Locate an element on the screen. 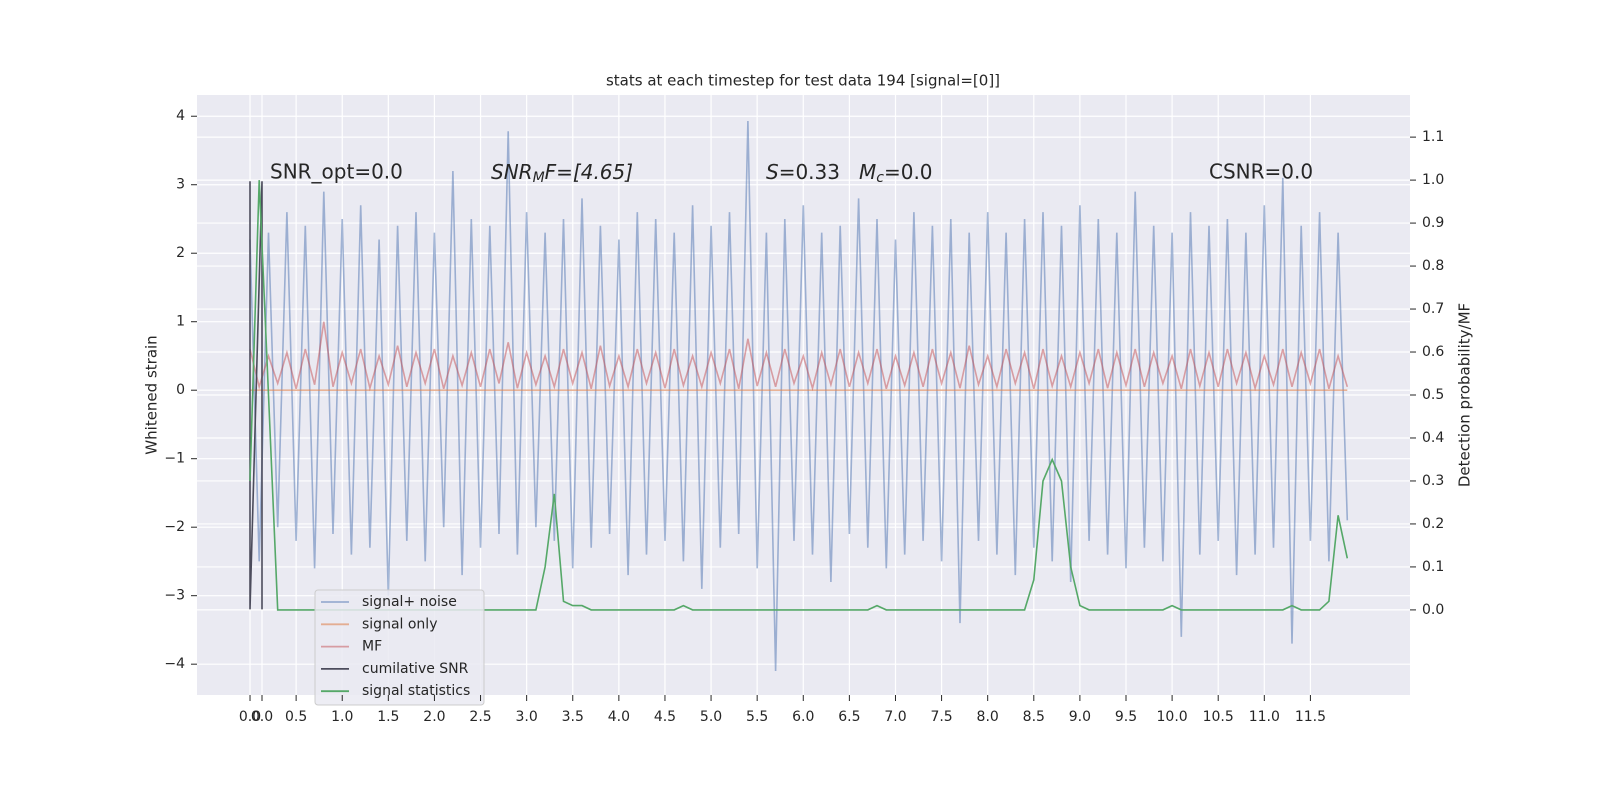 This screenshot has height=800, width=1600. annotation-part: S is located at coordinates (772, 172).